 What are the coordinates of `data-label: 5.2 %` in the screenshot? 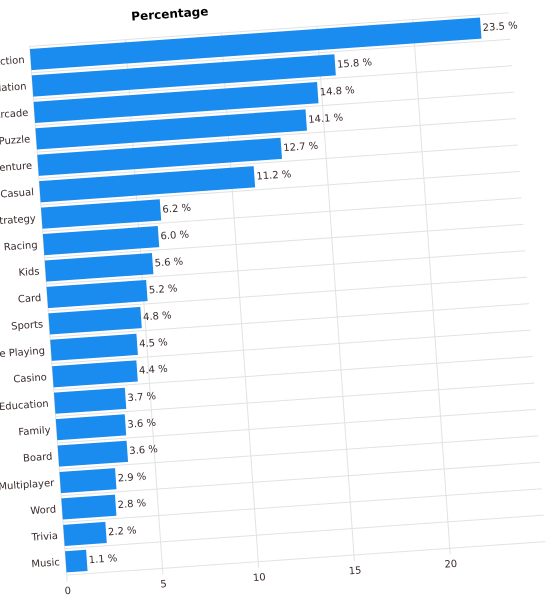 It's located at (163, 289).